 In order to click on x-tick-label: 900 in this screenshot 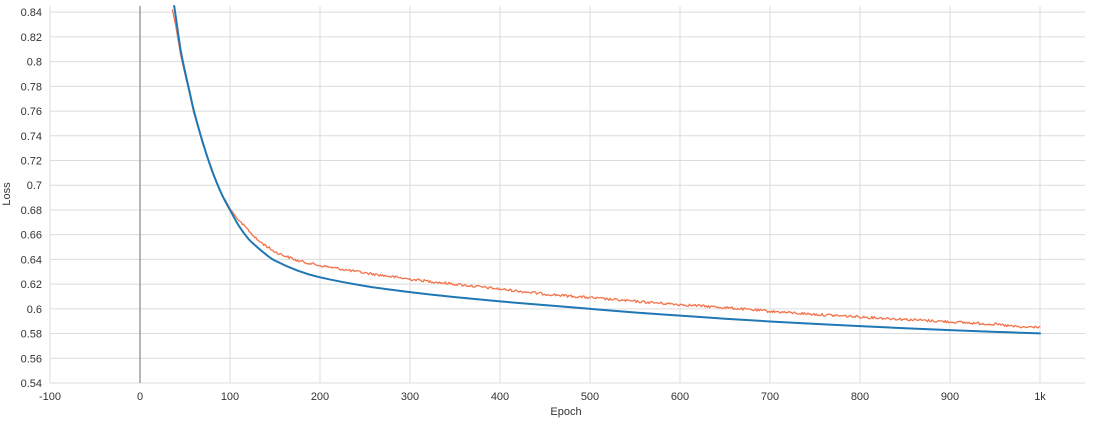, I will do `click(950, 397)`.